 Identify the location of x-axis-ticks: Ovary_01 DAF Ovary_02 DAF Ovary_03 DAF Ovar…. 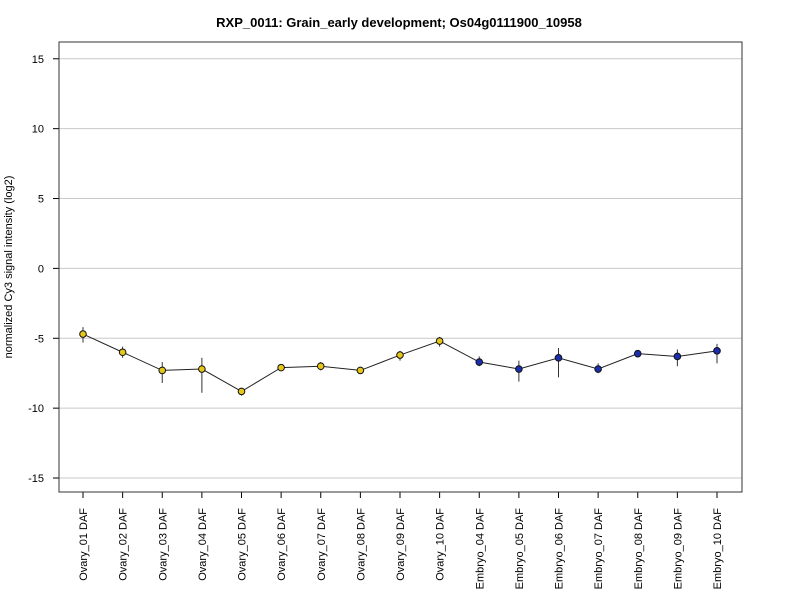
(401, 540).